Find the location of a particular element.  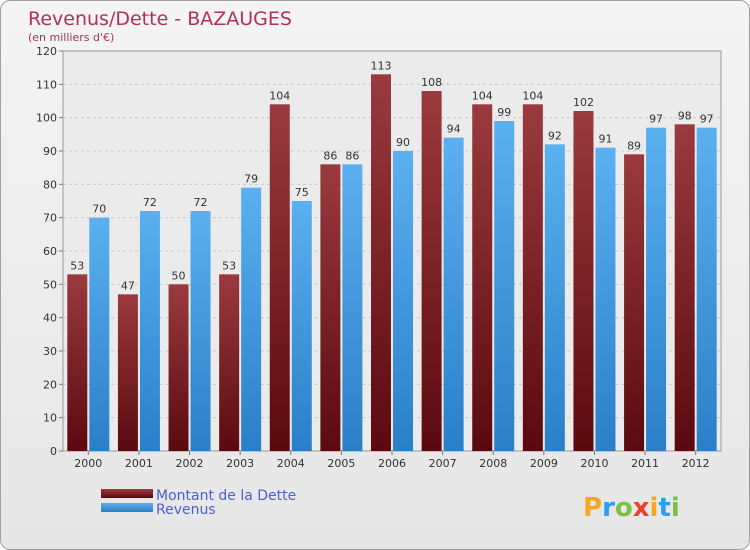

value-label: 90 is located at coordinates (403, 142).